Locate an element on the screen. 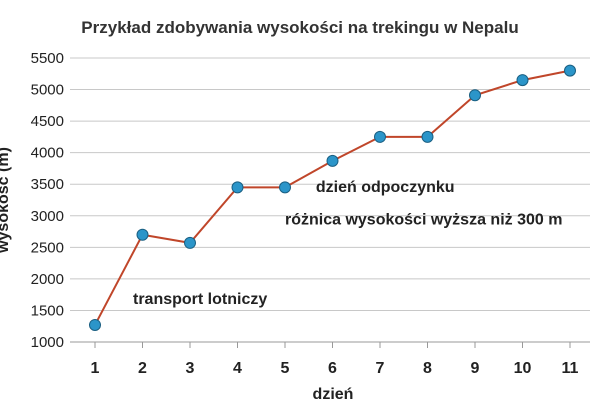 The width and height of the screenshot is (600, 420). y-axis-label: wysokość (m) is located at coordinates (6, 200).